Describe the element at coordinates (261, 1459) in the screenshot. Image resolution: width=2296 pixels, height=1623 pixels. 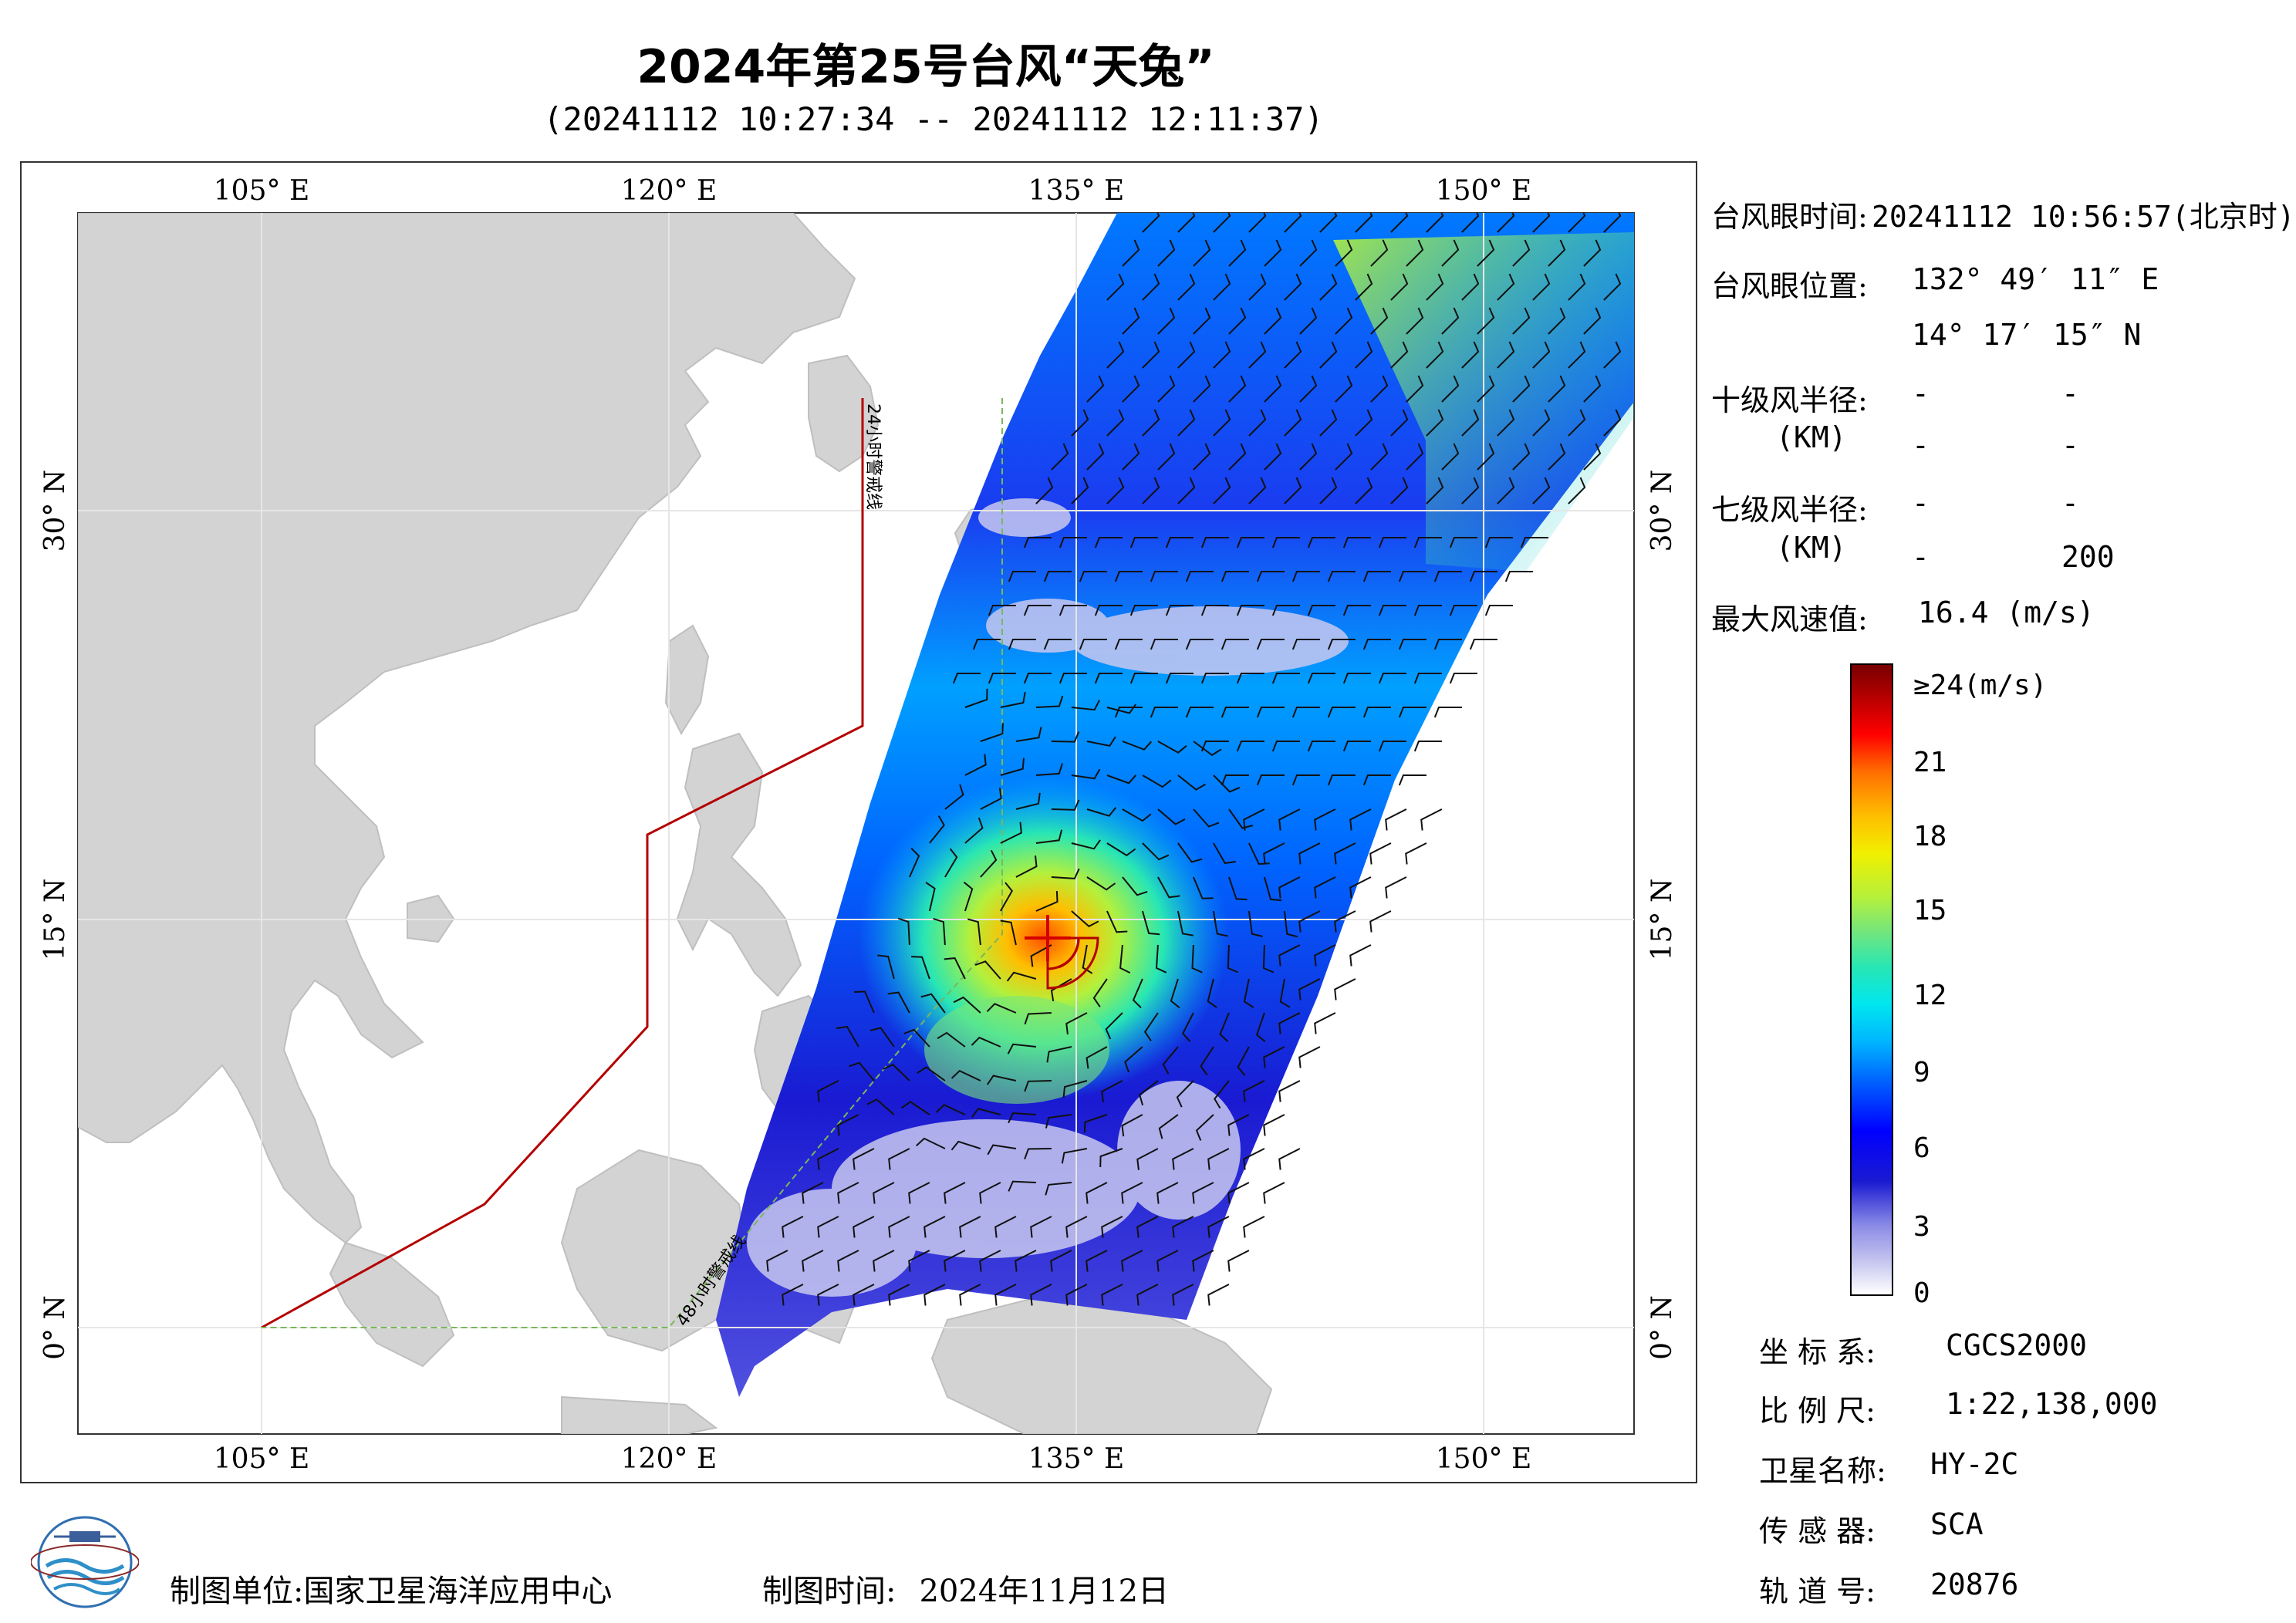
I see `lon-label-bottom-105: 105° E` at that location.